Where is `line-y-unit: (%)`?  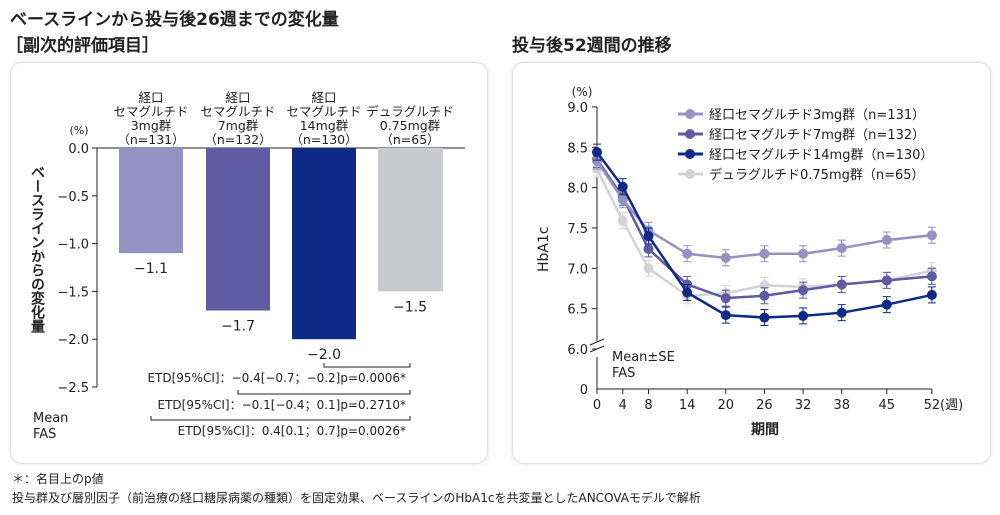 line-y-unit: (%) is located at coordinates (582, 92).